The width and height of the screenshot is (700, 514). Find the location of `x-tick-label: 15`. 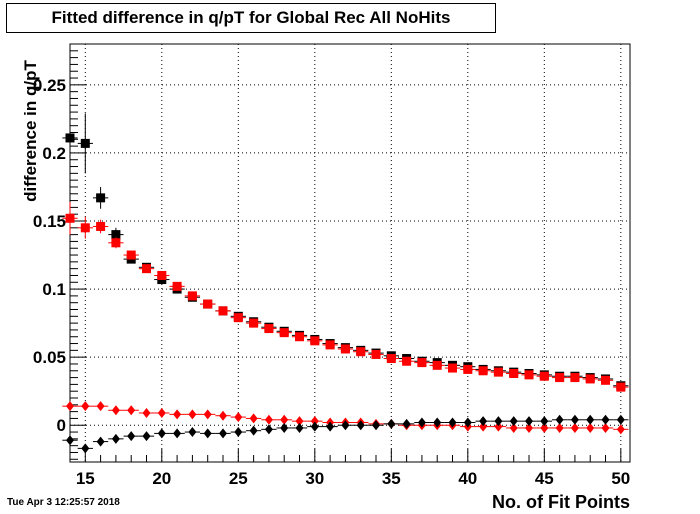

x-tick-label: 15 is located at coordinates (85, 478).